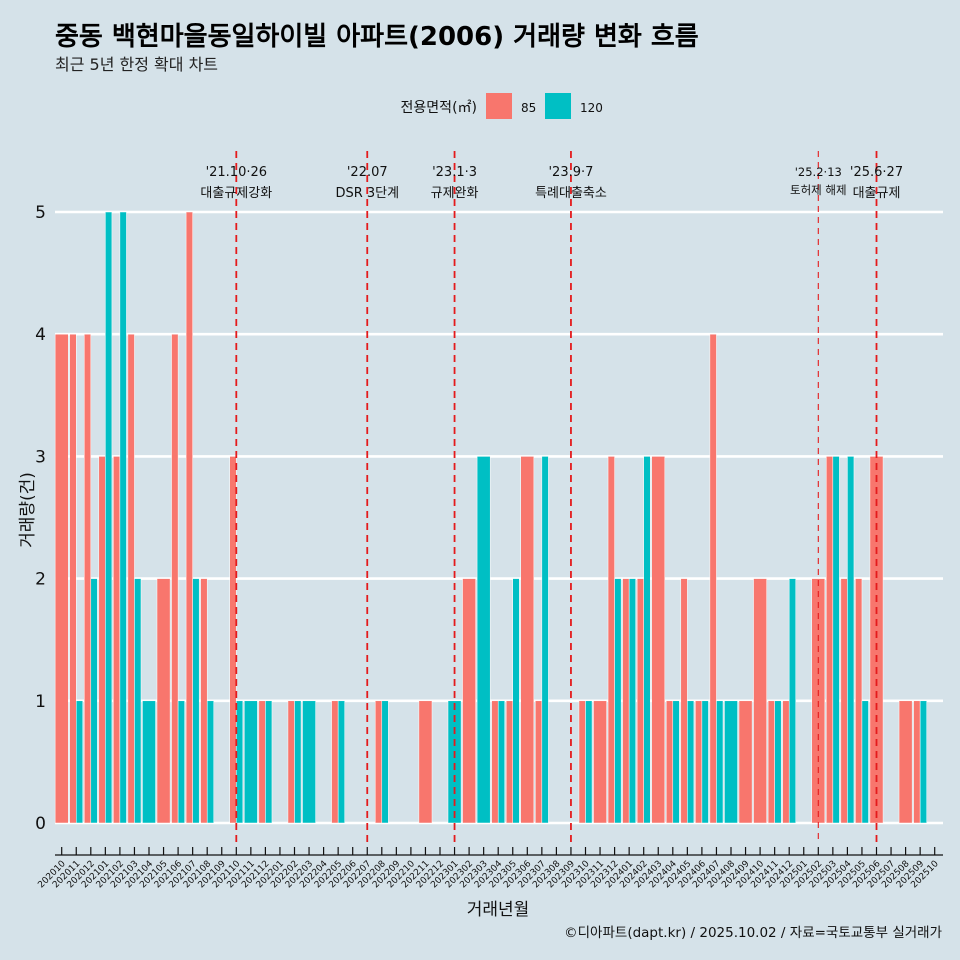 Image resolution: width=960 pixels, height=960 pixels. Describe the element at coordinates (876, 172) in the screenshot. I see `event-date-label: '25.6·27` at that location.